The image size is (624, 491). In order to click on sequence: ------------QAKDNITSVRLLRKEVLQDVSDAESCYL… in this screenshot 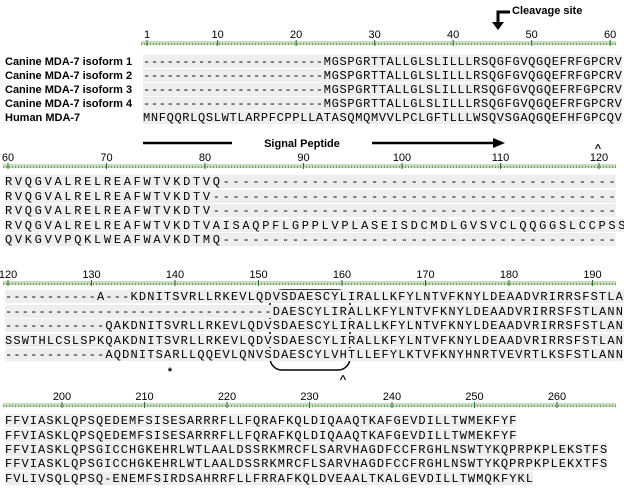, I will do `click(314, 326)`.